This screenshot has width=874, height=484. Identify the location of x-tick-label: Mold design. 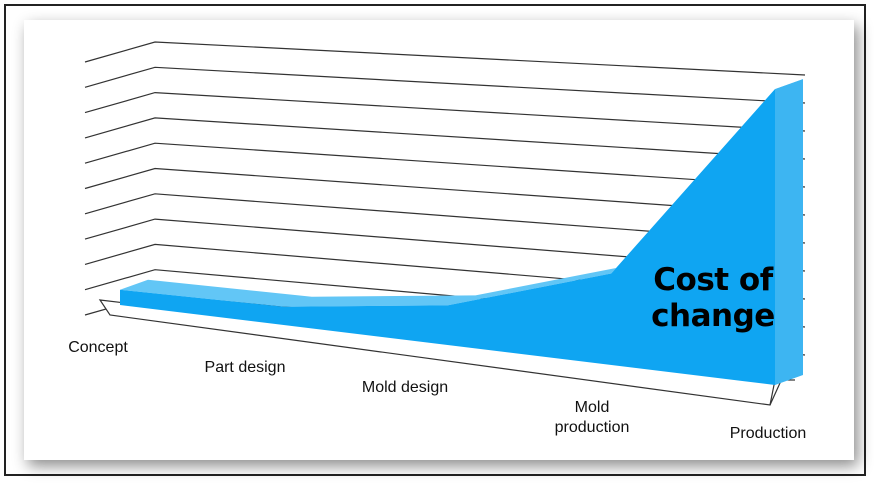
(405, 387).